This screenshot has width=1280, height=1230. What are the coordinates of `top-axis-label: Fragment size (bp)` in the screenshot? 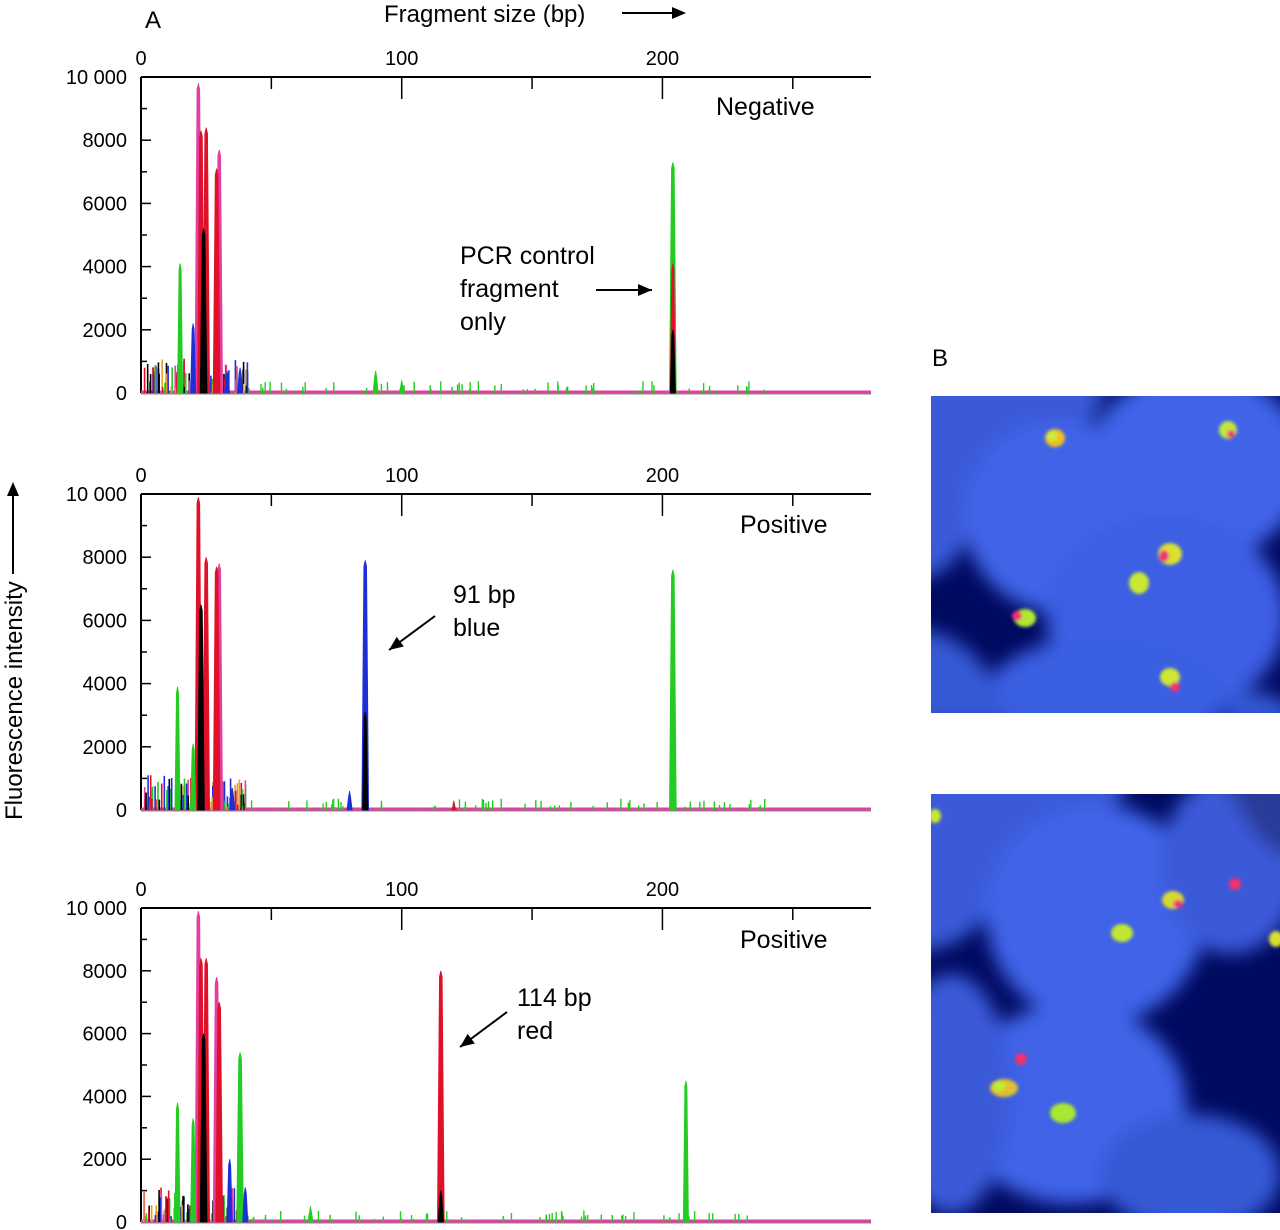 It's located at (484, 14).